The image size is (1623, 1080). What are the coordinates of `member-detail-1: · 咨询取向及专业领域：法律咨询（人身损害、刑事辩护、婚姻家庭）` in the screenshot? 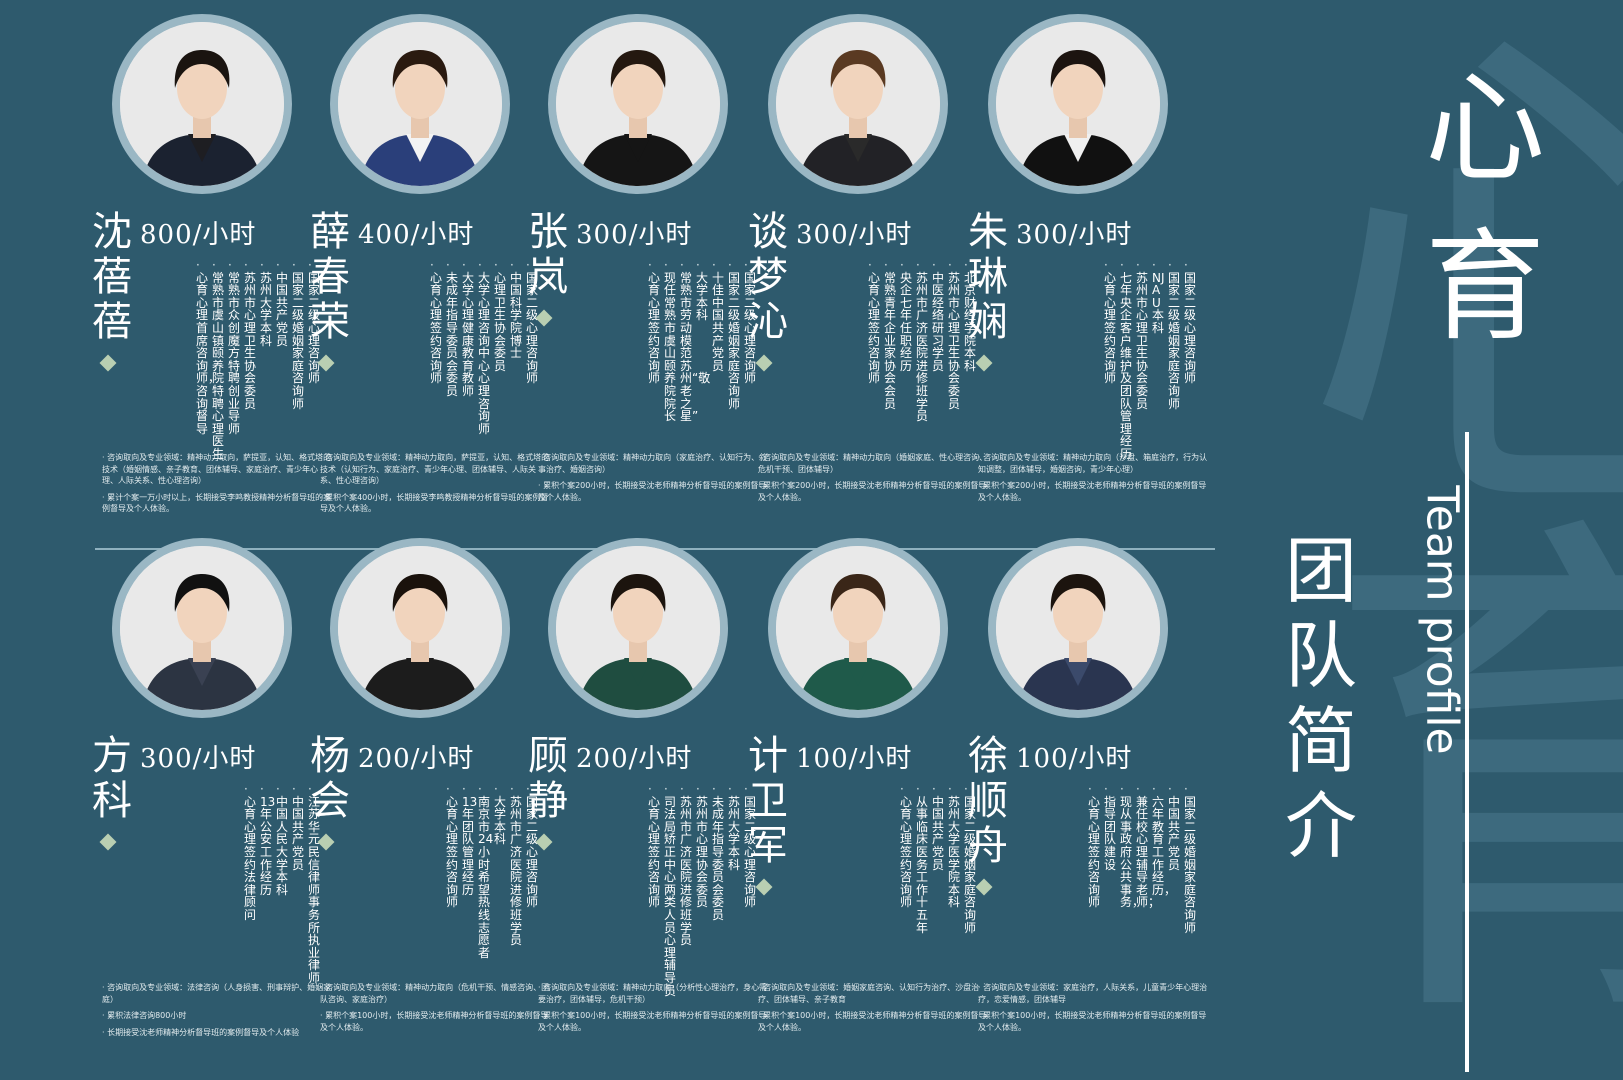 It's located at (217, 993).